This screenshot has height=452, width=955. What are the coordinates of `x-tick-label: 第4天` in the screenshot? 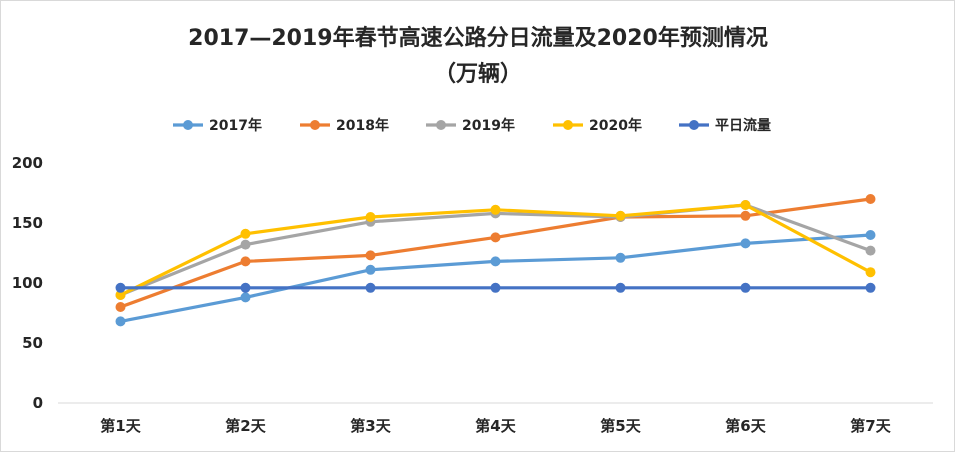 It's located at (495, 426).